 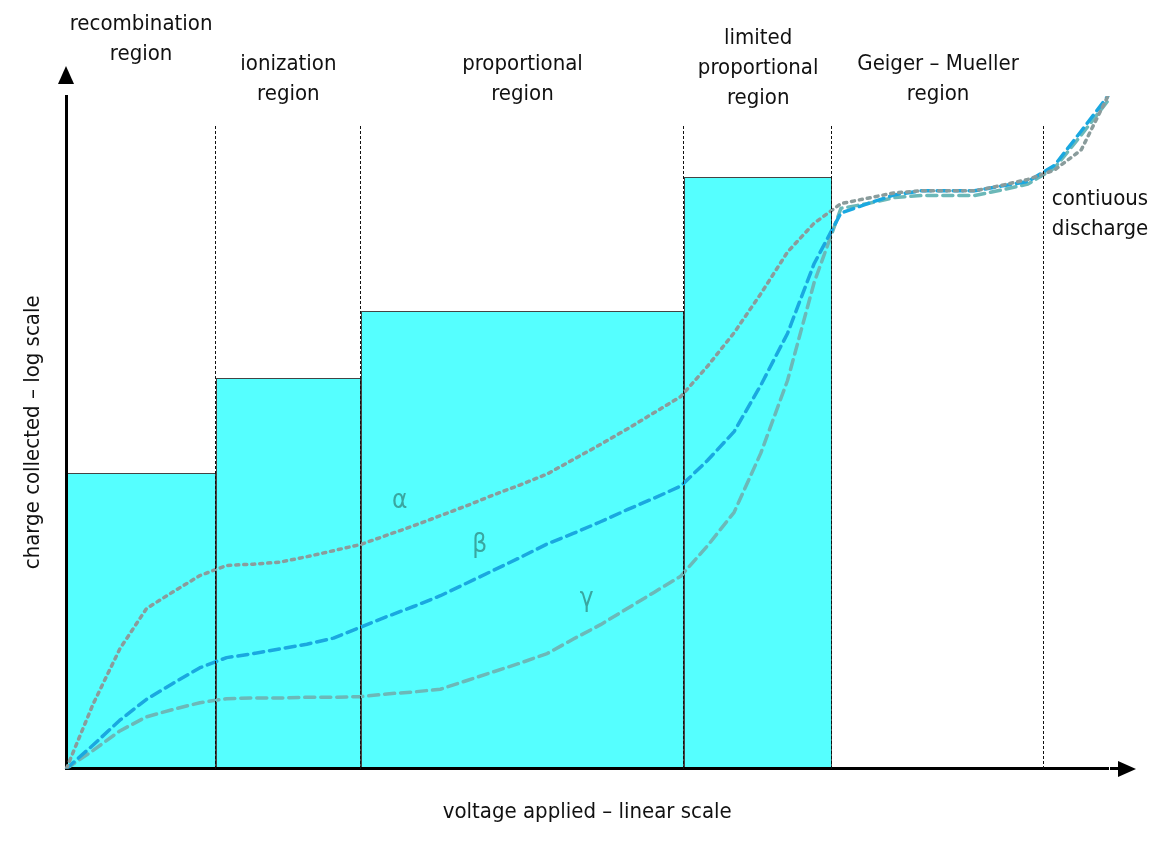 What do you see at coordinates (587, 810) in the screenshot?
I see `x-axis-title: voltage applied – linear scale` at bounding box center [587, 810].